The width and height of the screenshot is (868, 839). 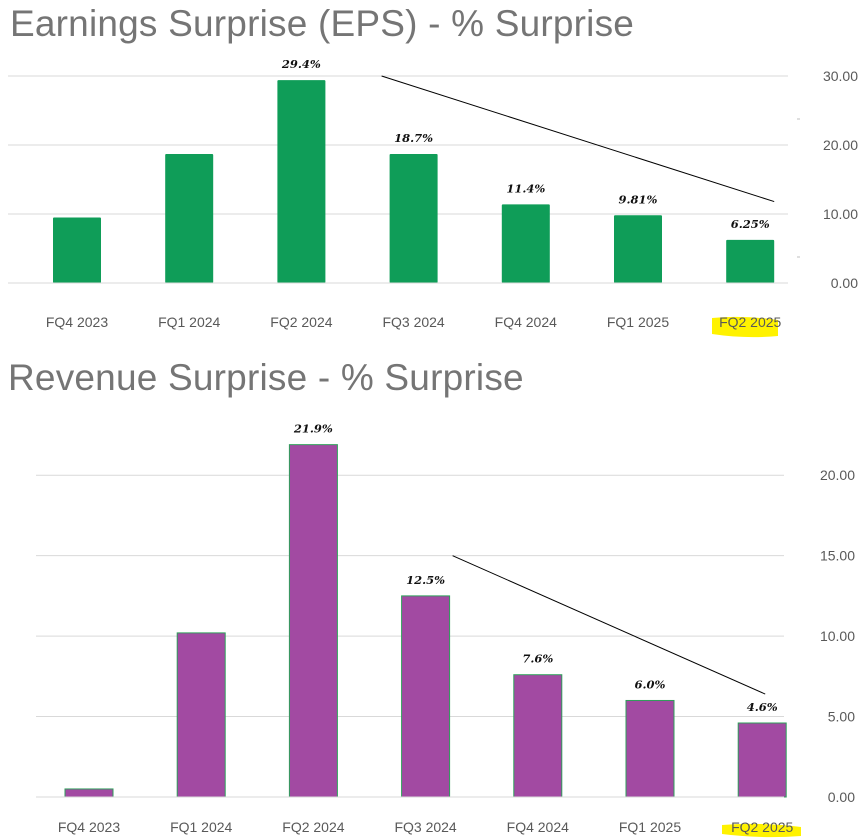 I want to click on revenue-category-label: FQ1 2024, so click(x=201, y=827).